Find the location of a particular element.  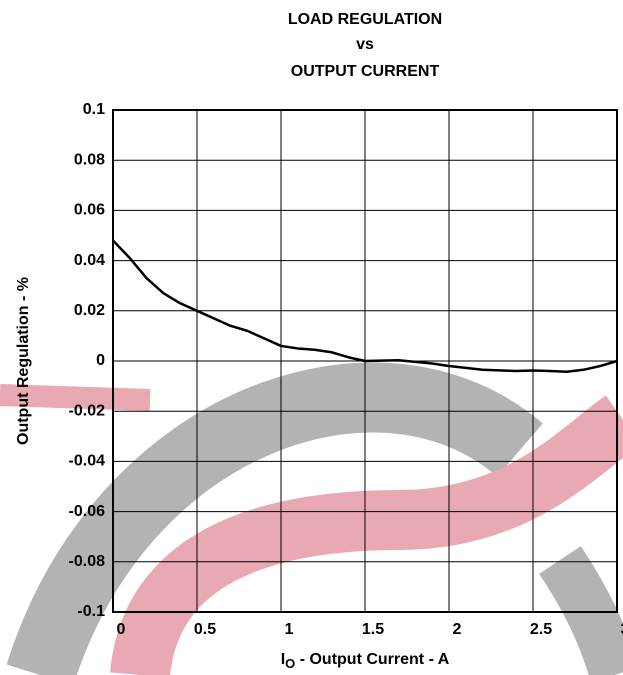

chart-title: LOAD REGULATION is located at coordinates (365, 19).